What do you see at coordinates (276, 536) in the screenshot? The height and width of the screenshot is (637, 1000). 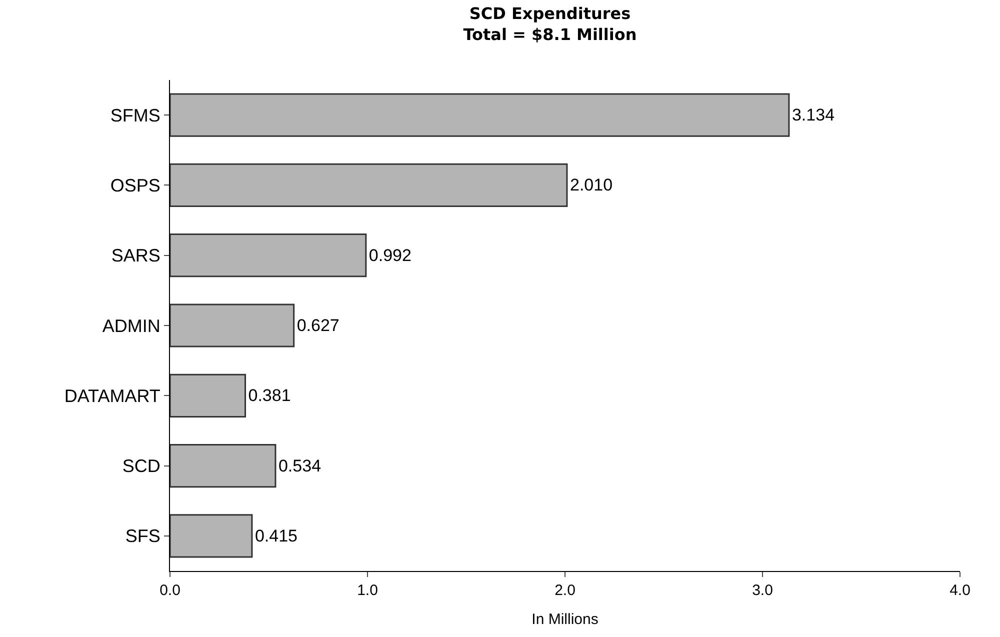 I see `data-label: 0.415` at bounding box center [276, 536].